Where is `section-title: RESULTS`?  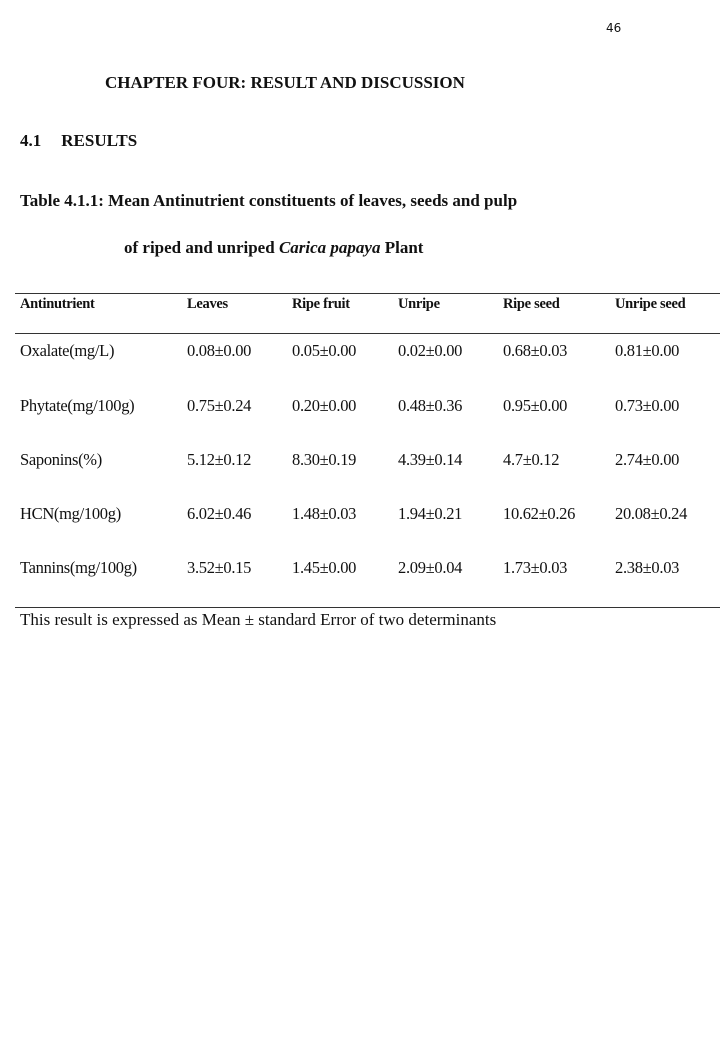
section-title: RESULTS is located at coordinates (99, 140).